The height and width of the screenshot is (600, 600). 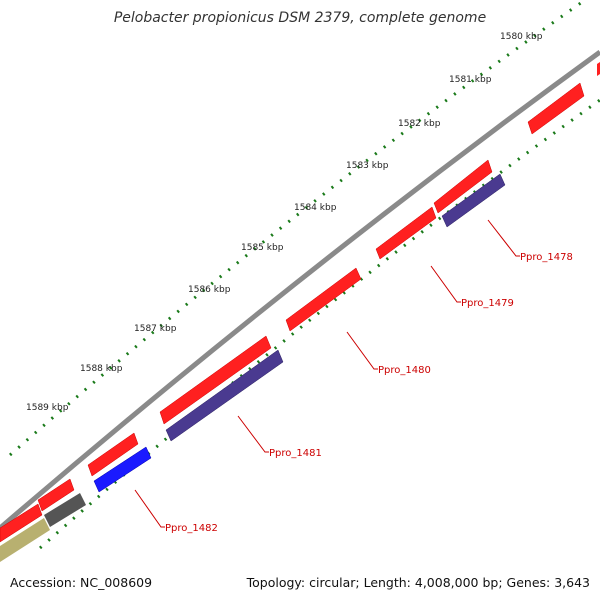 I want to click on scale-label-1589: 1589 kbp, so click(x=47, y=408).